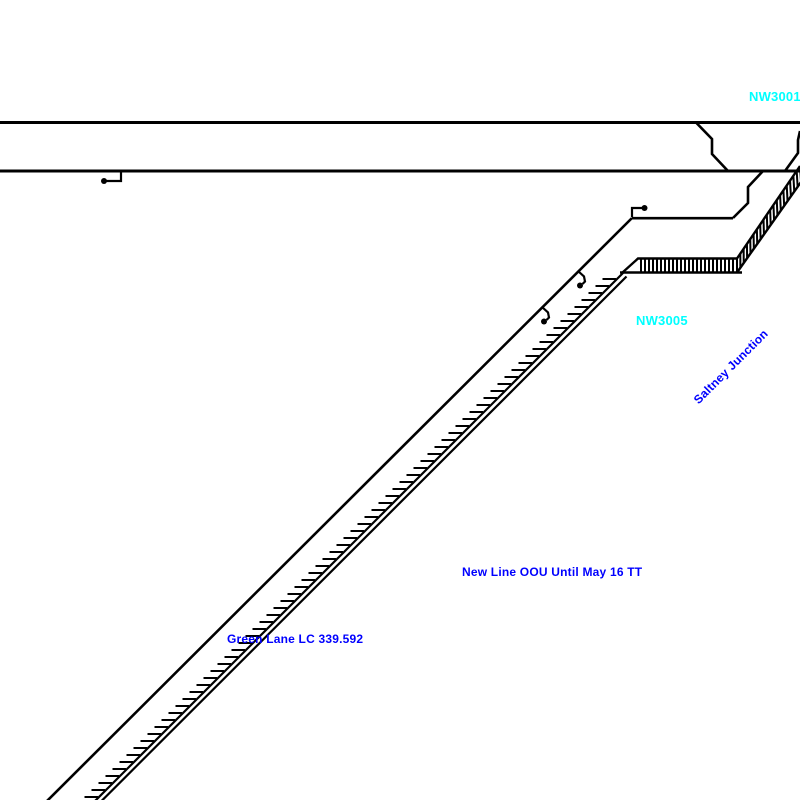 The width and height of the screenshot is (800, 800). I want to click on label-nw3005: NW3005, so click(662, 320).